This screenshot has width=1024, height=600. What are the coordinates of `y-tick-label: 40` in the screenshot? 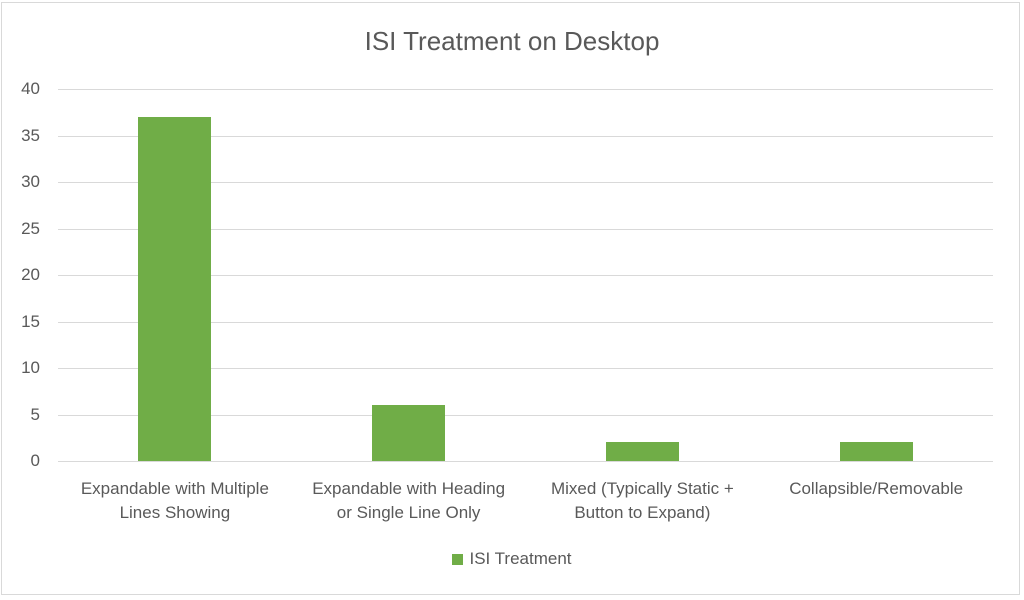 It's located at (30, 88).